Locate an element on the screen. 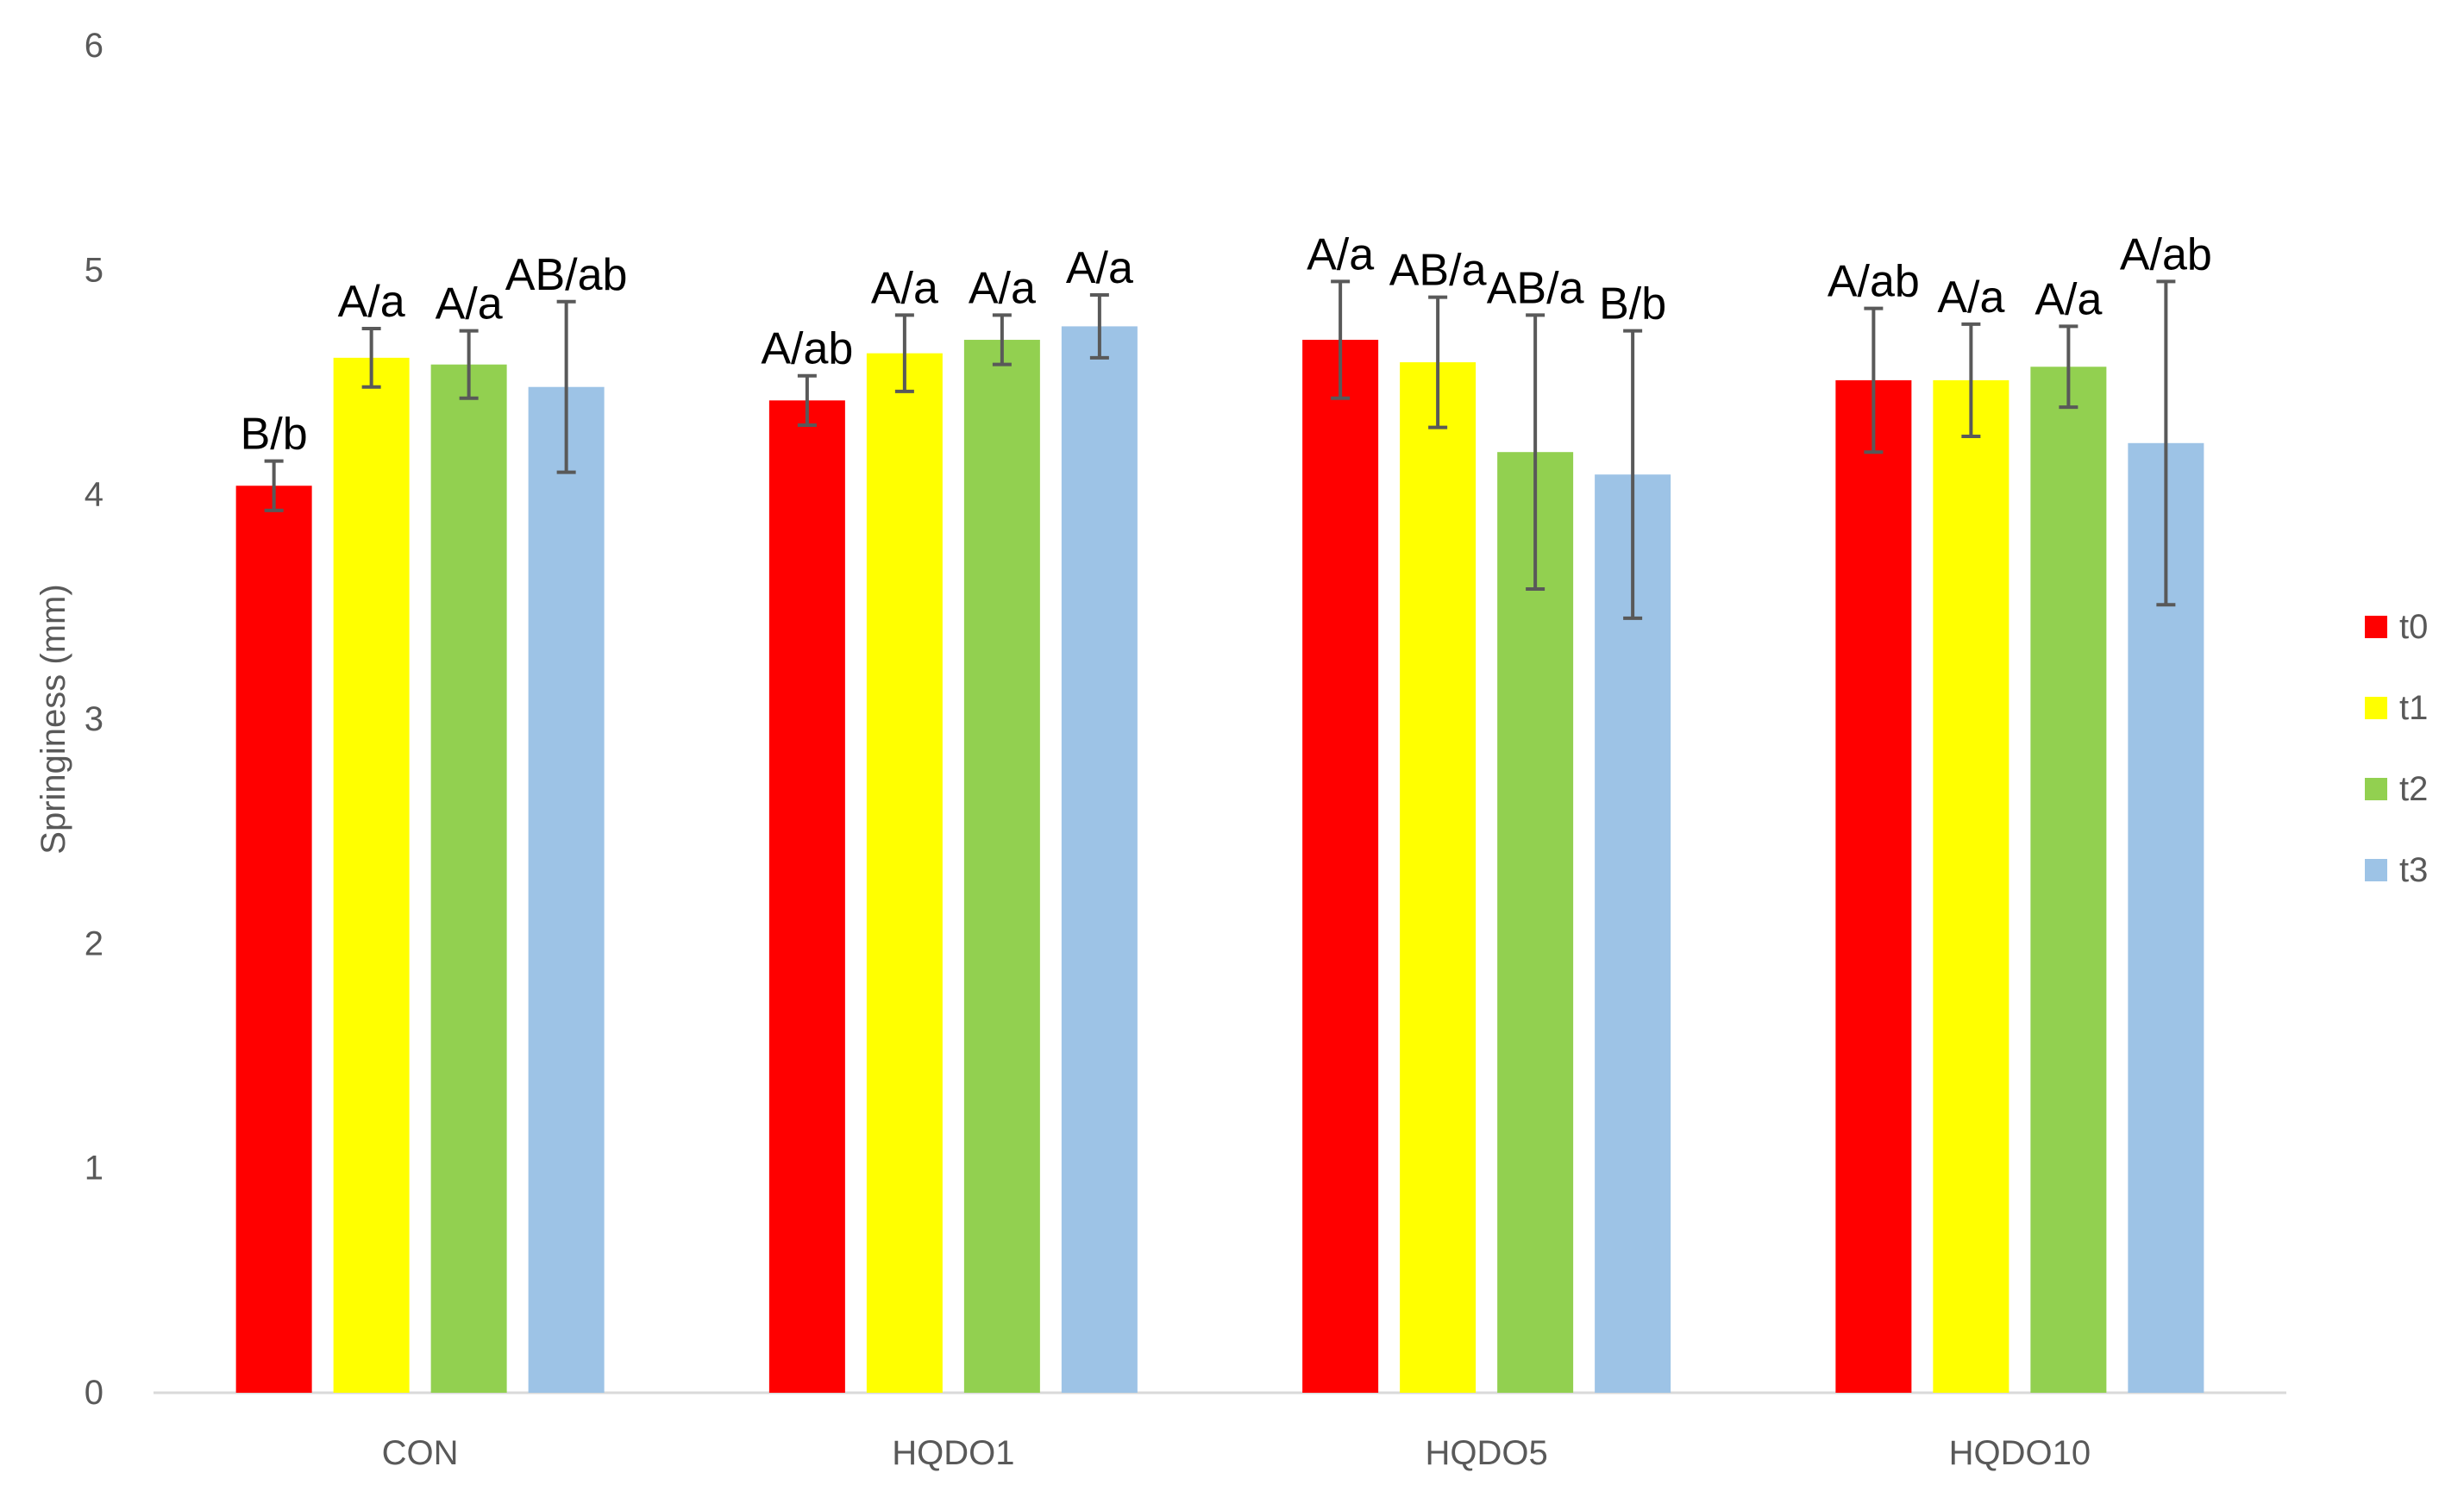  y-tick-label: 0 is located at coordinates (94, 1393).